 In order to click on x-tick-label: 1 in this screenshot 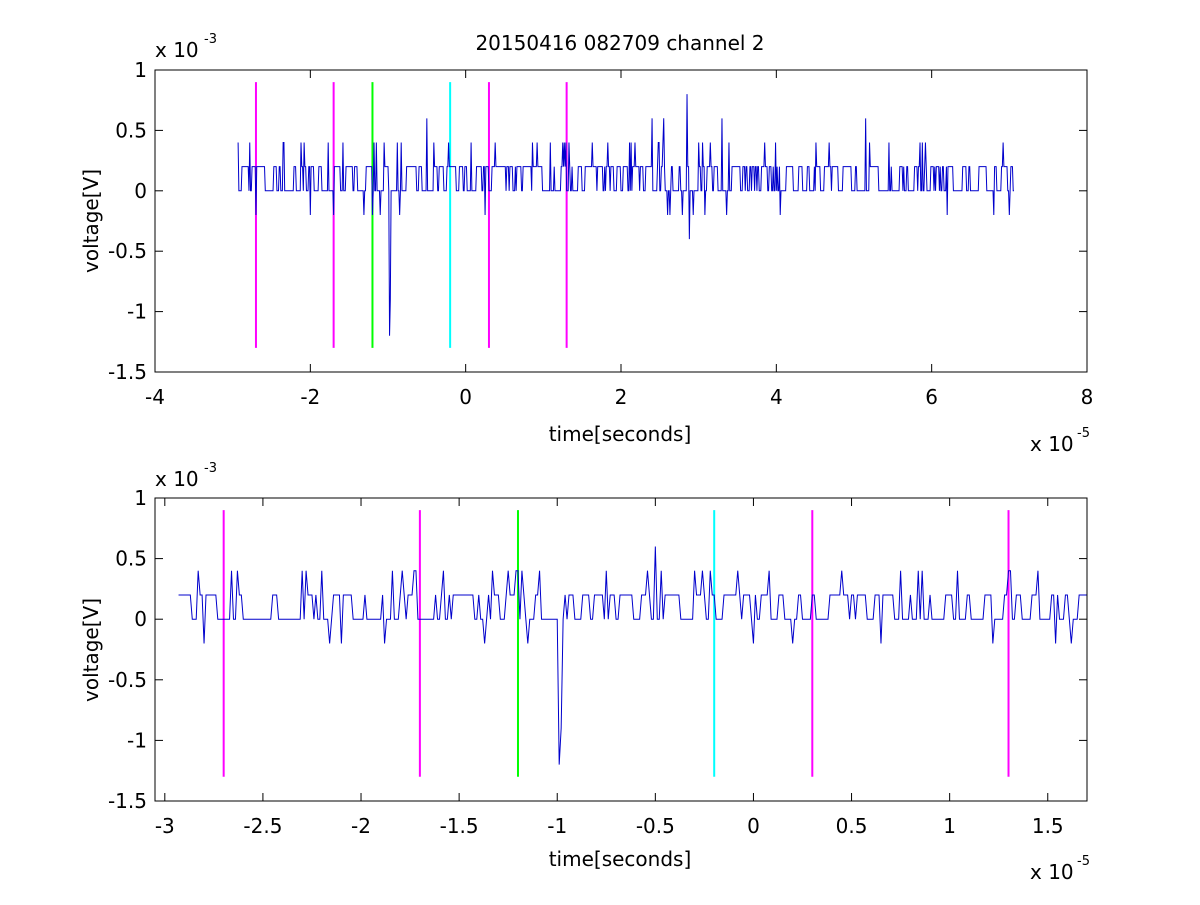, I will do `click(949, 826)`.